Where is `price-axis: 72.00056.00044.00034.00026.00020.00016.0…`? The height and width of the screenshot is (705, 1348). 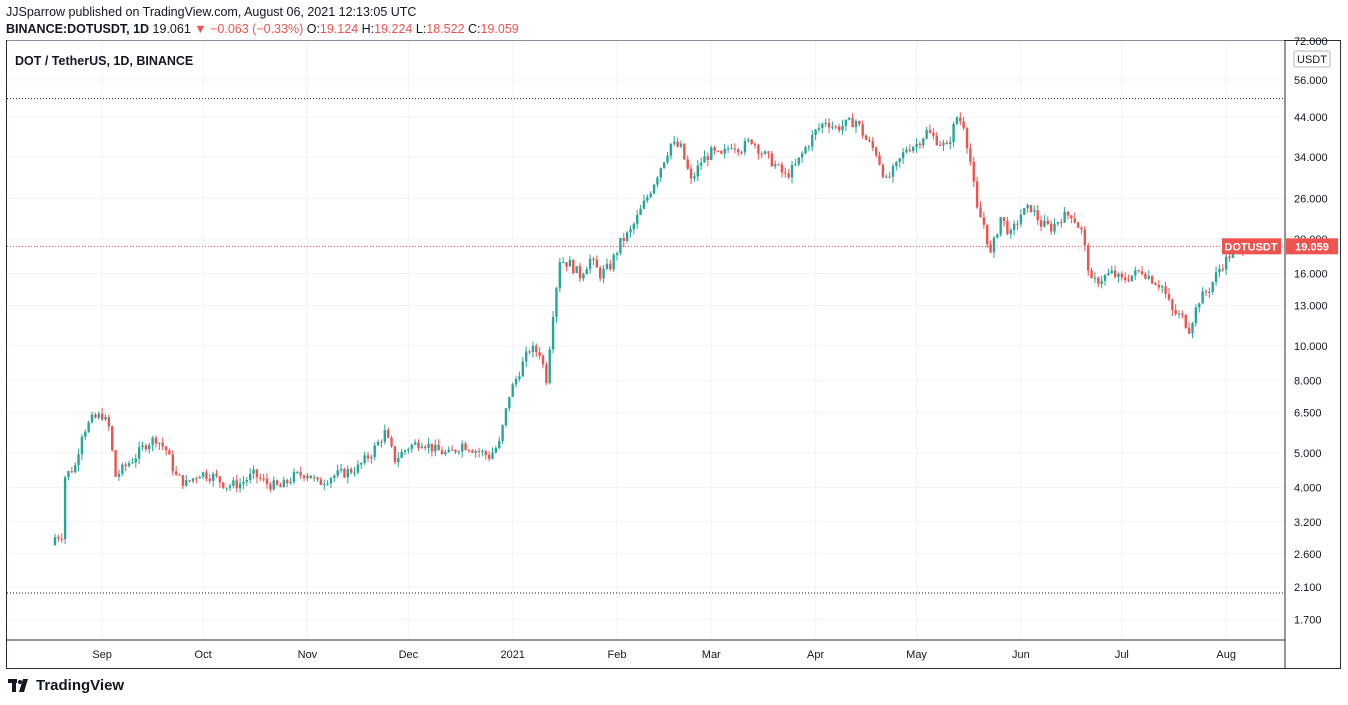
price-axis: 72.00056.00044.00034.00026.00020.00016.0… is located at coordinates (1311, 331).